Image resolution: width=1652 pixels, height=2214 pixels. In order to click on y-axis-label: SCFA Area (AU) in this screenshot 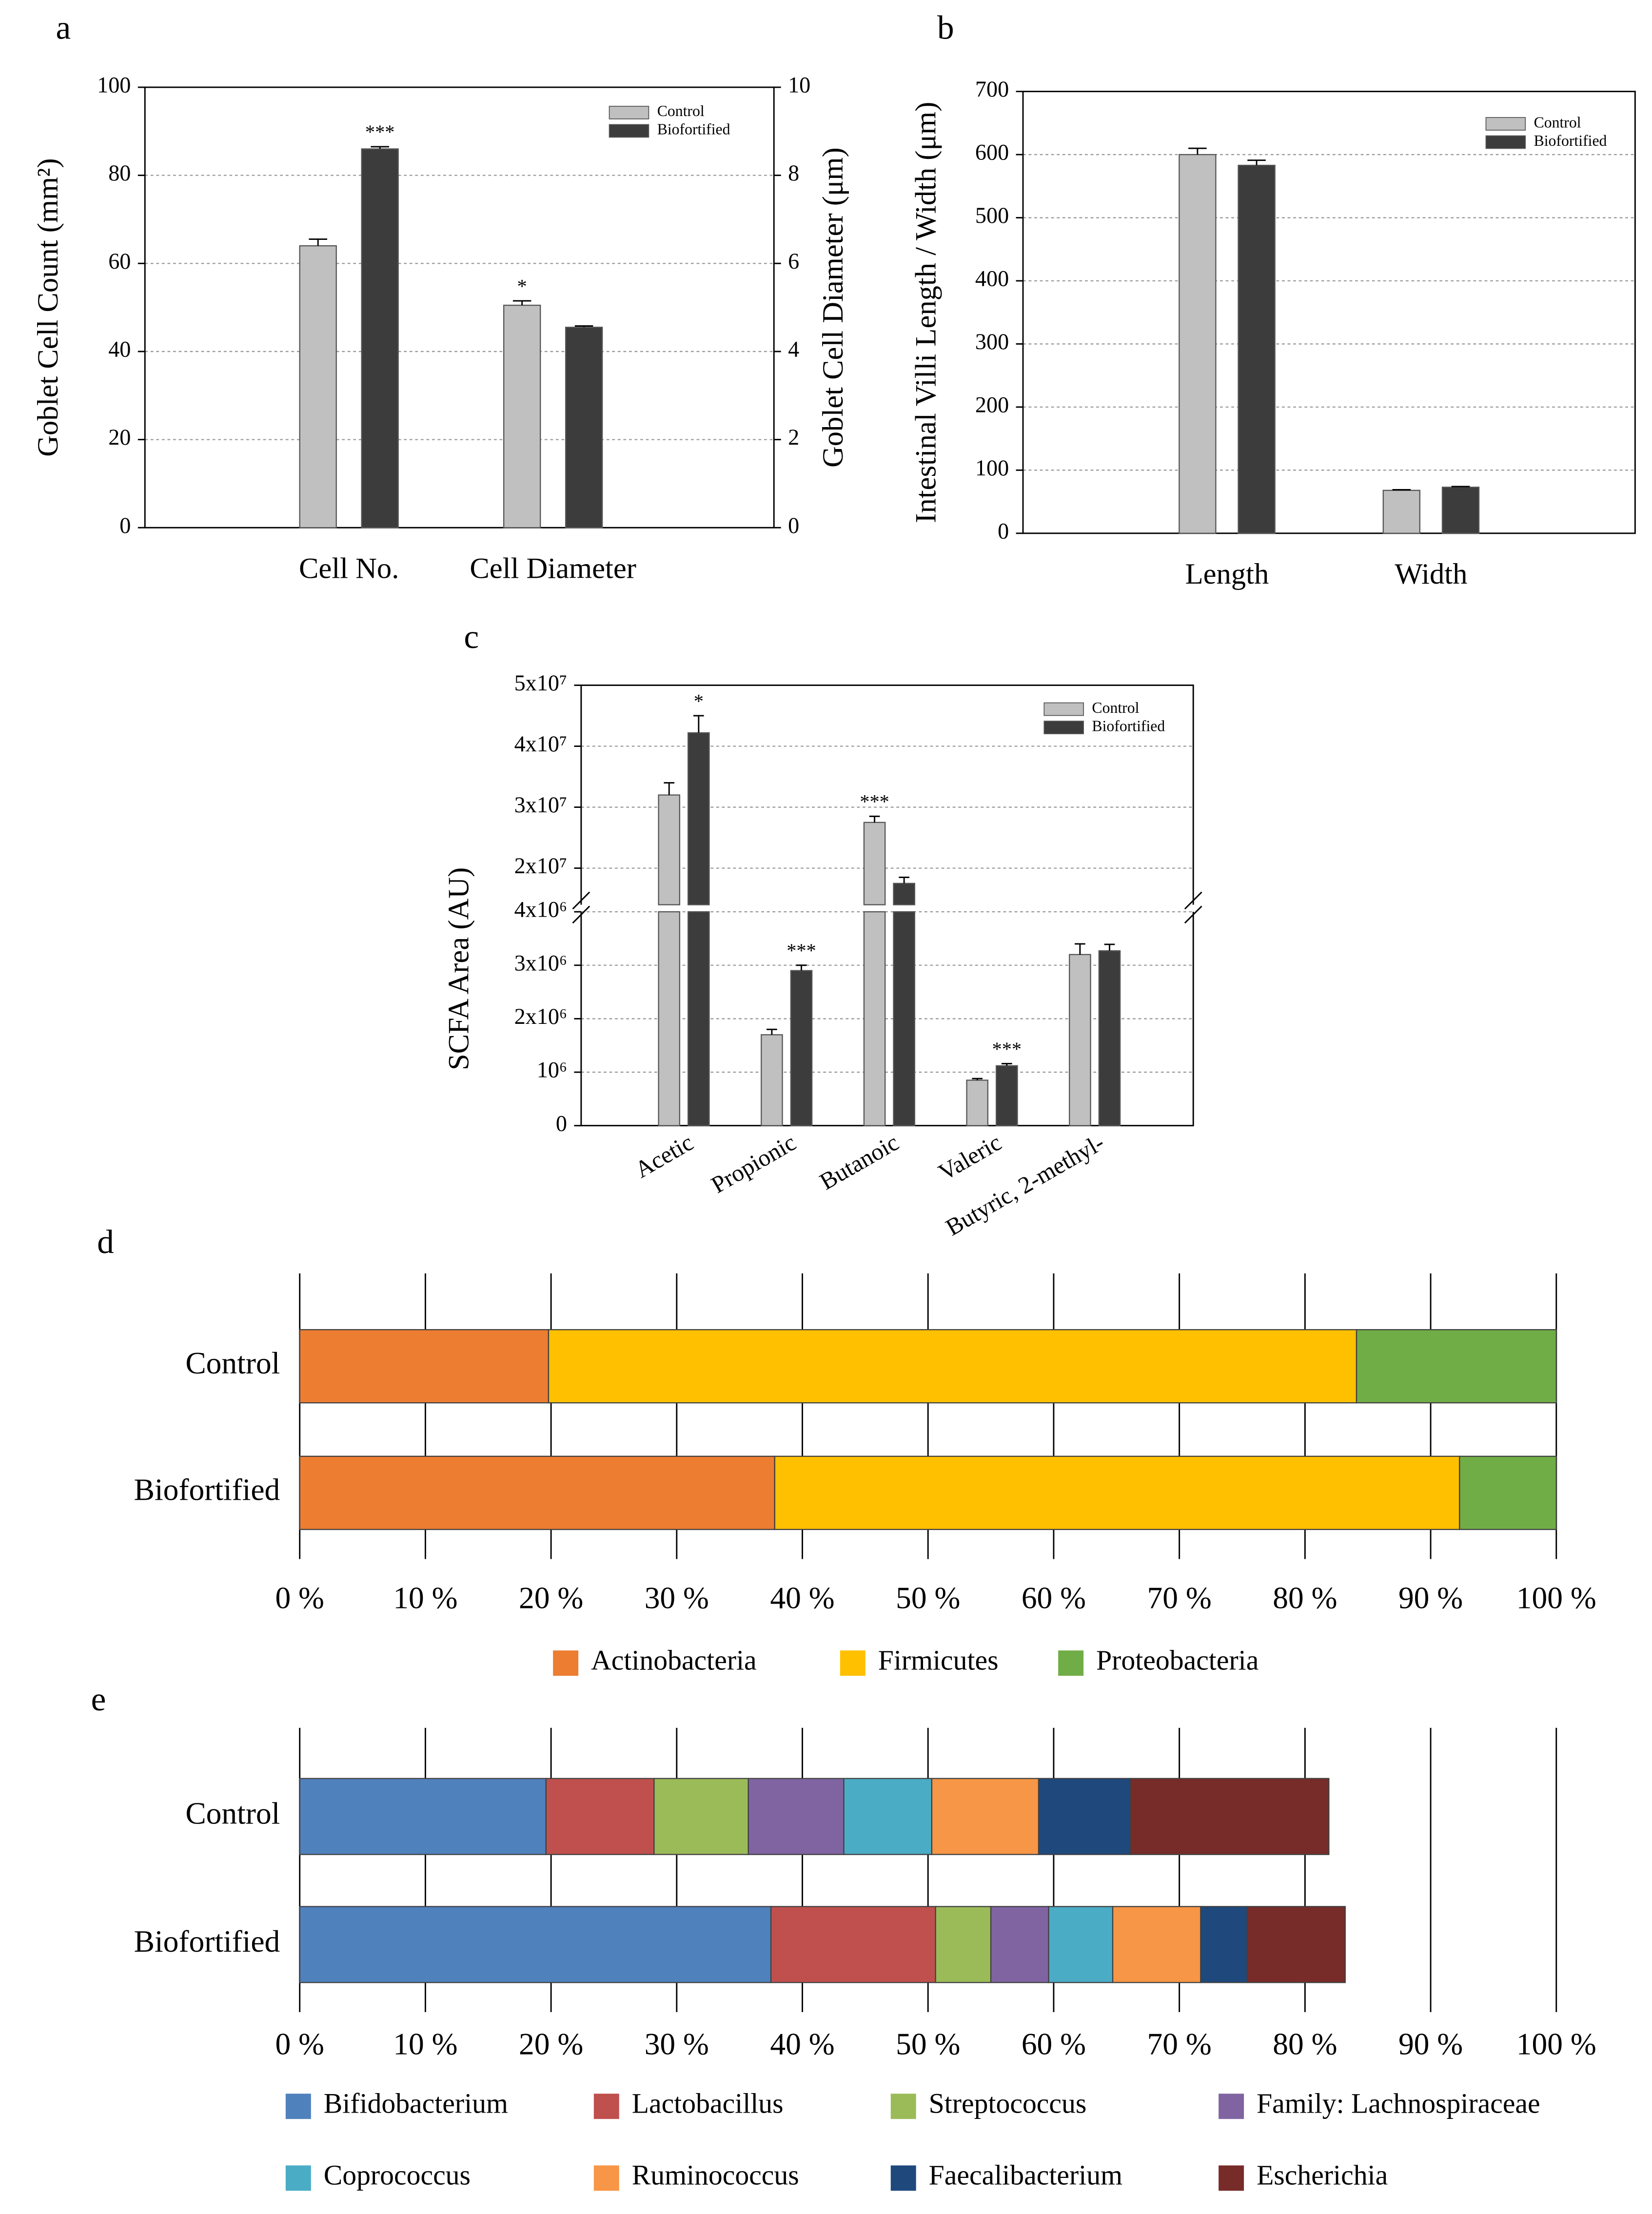, I will do `click(458, 968)`.